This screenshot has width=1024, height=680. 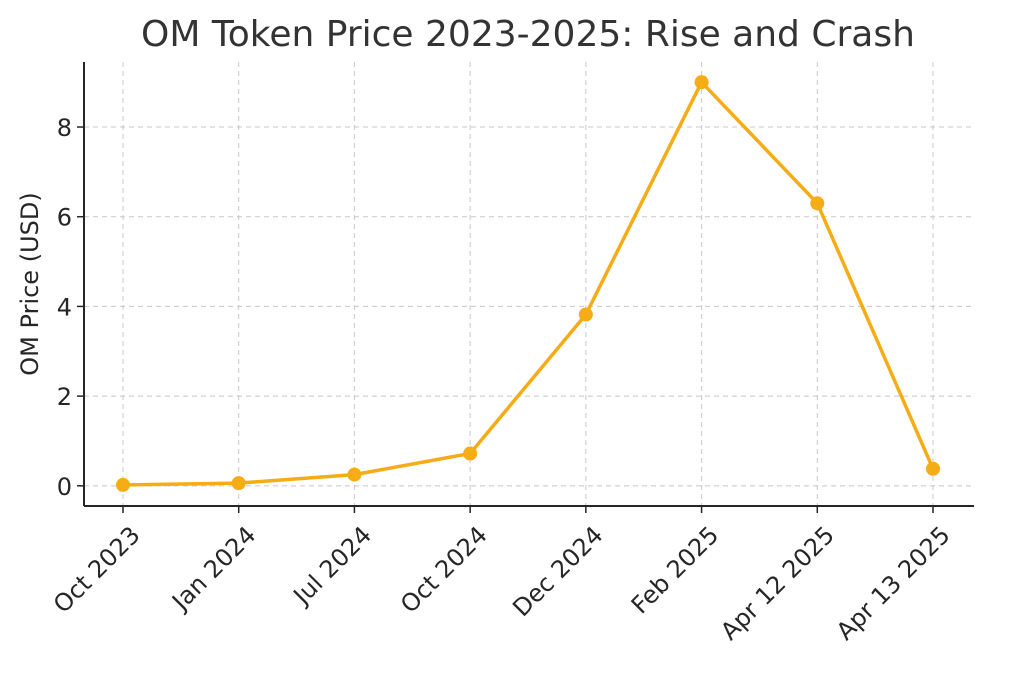 What do you see at coordinates (557, 571) in the screenshot?
I see `x-tick-label: Dec 2024` at bounding box center [557, 571].